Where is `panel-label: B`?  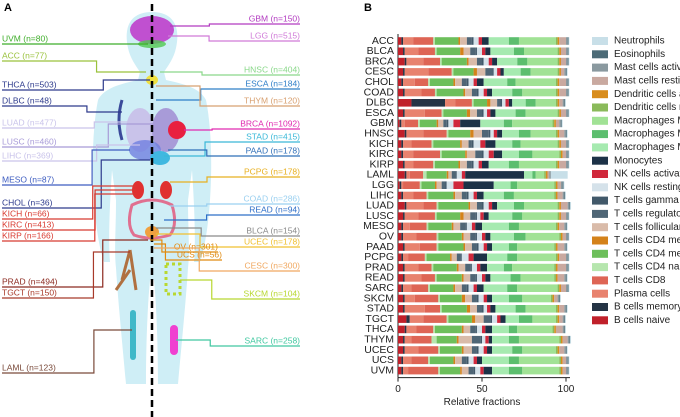 panel-label: B is located at coordinates (368, 8).